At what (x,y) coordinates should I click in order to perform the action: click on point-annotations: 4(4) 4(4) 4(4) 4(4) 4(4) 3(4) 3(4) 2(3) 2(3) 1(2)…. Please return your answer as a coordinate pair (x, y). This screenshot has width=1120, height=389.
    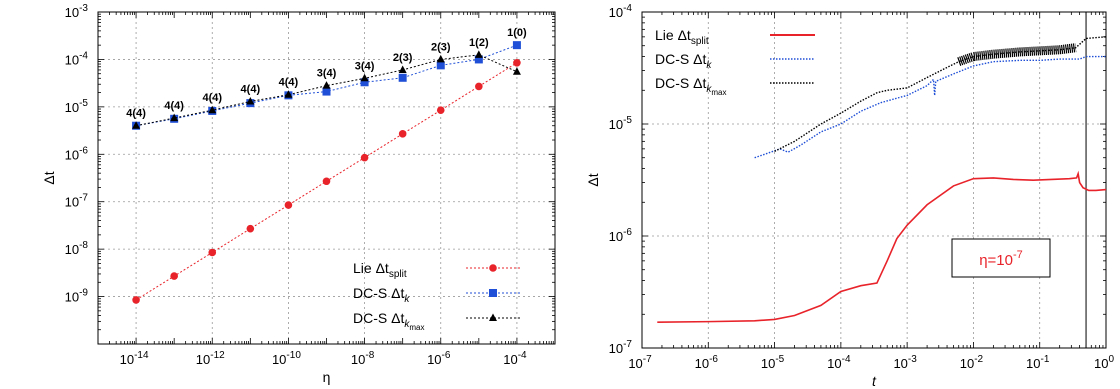
    Looking at the image, I should click on (326, 73).